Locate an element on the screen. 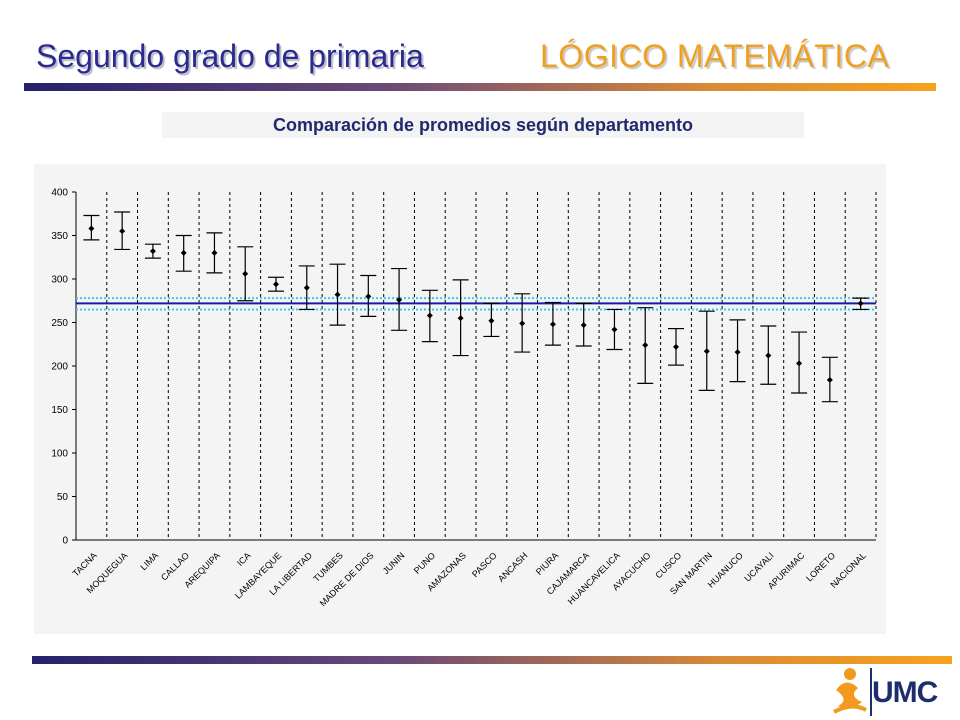 Image resolution: width=960 pixels, height=720 pixels. x-tick-label: PASCO is located at coordinates (484, 564).